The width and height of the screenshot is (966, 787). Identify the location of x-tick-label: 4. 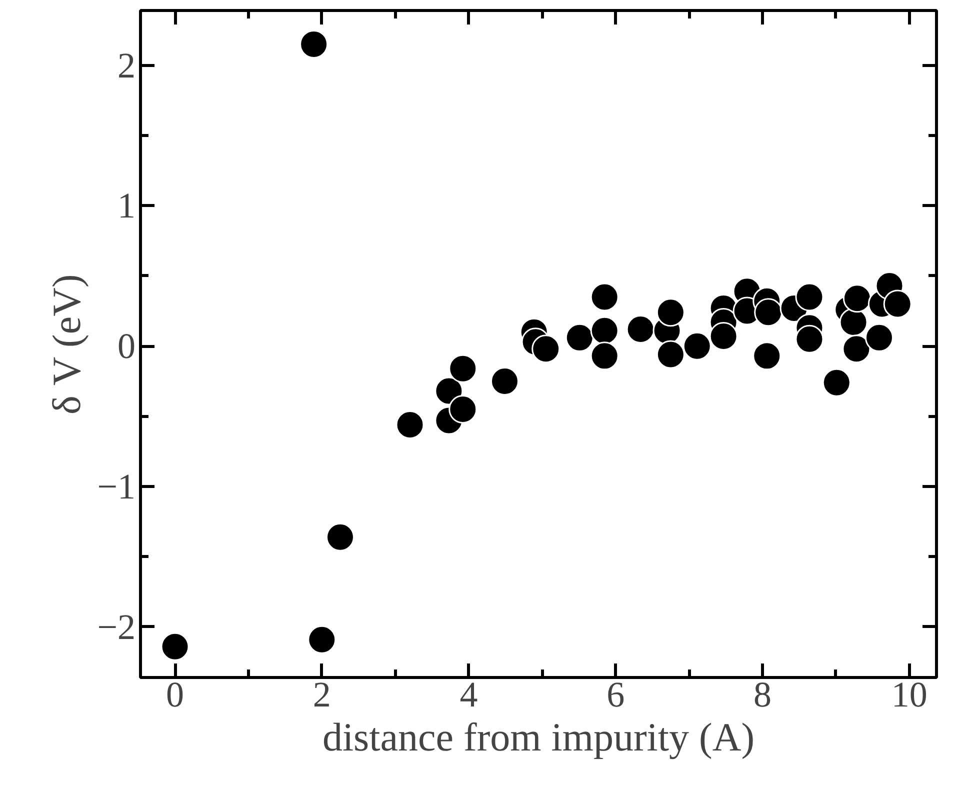
(469, 694).